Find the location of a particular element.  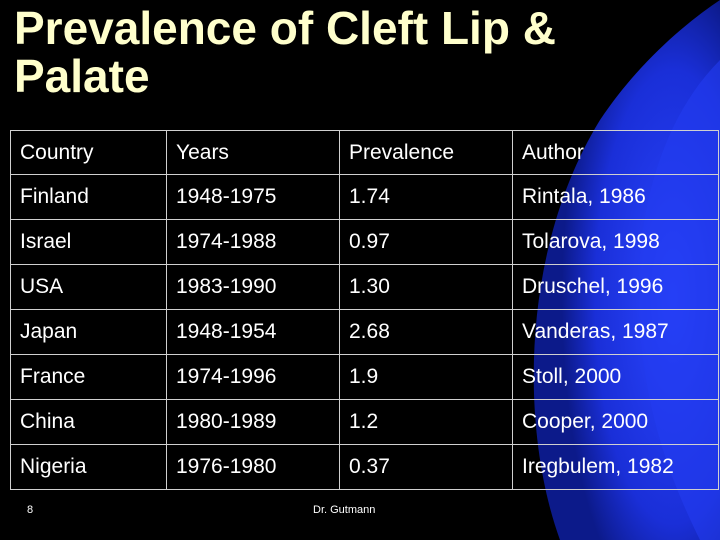

country-cell: Finland is located at coordinates (88, 197).